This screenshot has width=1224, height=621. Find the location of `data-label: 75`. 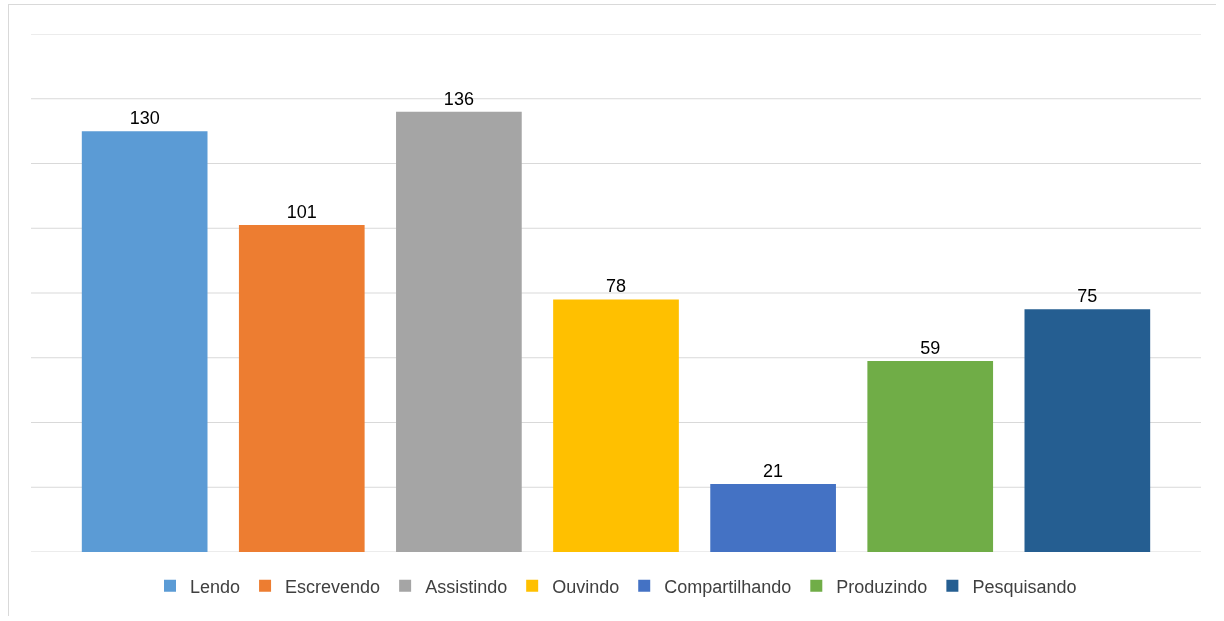

data-label: 75 is located at coordinates (1087, 296).